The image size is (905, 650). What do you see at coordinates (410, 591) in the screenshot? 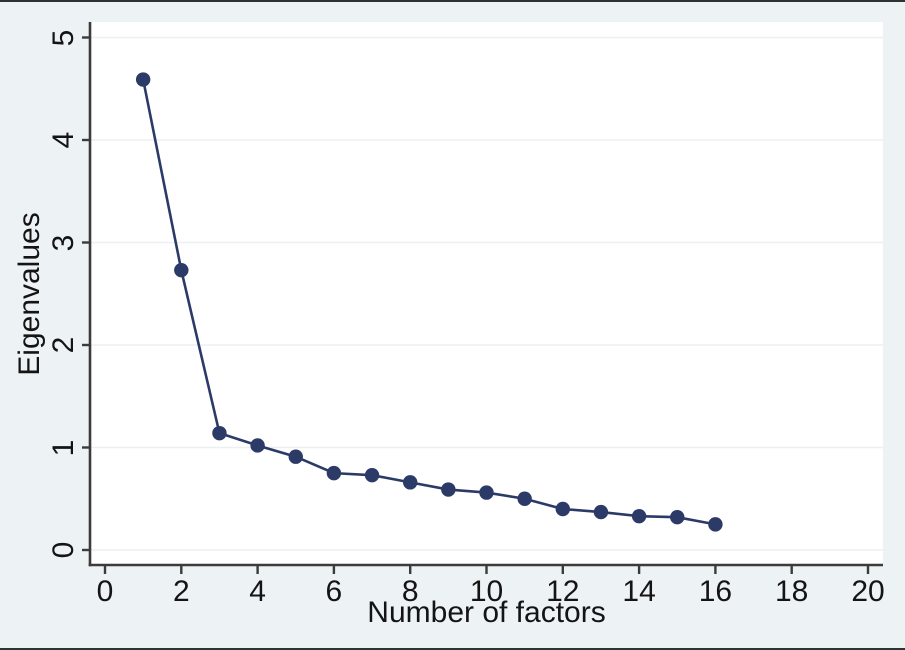
I see `x-tick-label: 8` at bounding box center [410, 591].